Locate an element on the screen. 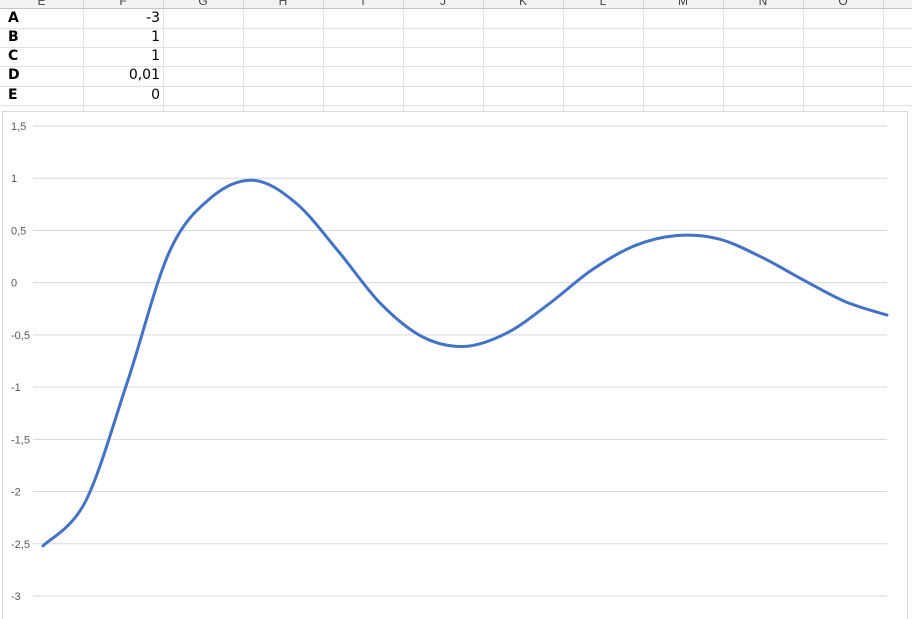  param-label-b: B is located at coordinates (13, 37).